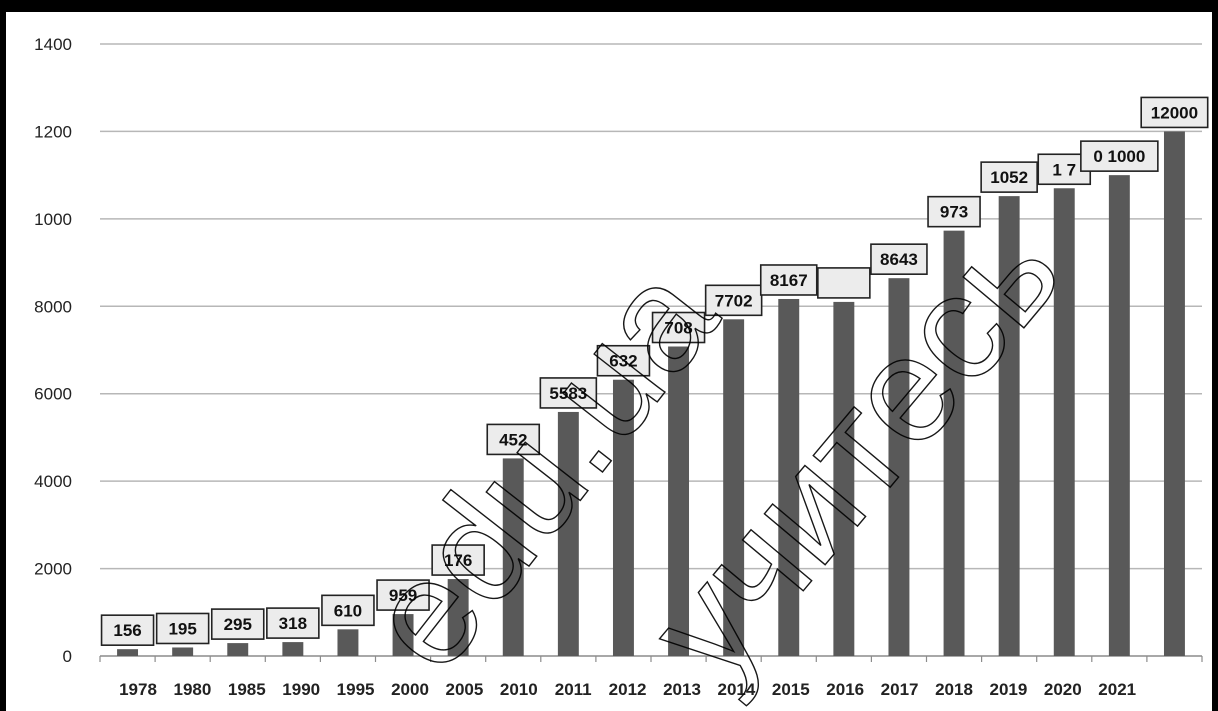 Image resolution: width=1218 pixels, height=711 pixels. What do you see at coordinates (67, 656) in the screenshot?
I see `y-tick-label: 0` at bounding box center [67, 656].